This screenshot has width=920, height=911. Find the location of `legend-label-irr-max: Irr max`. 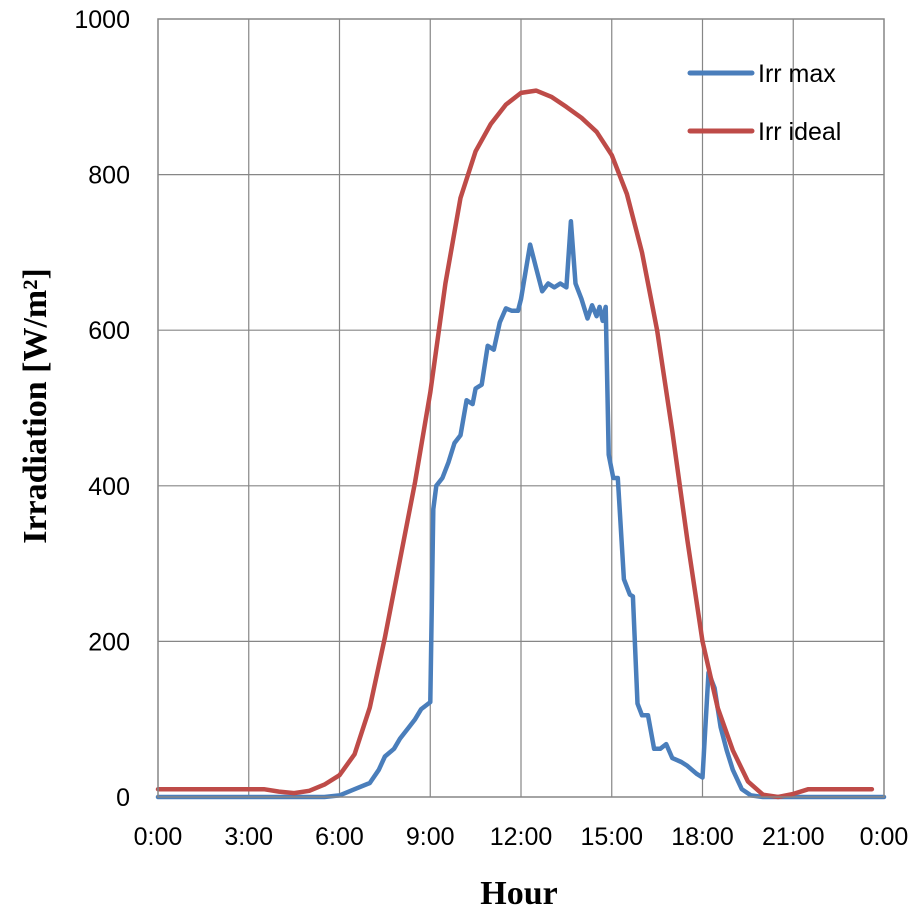

legend-label-irr-max: Irr max is located at coordinates (797, 74).